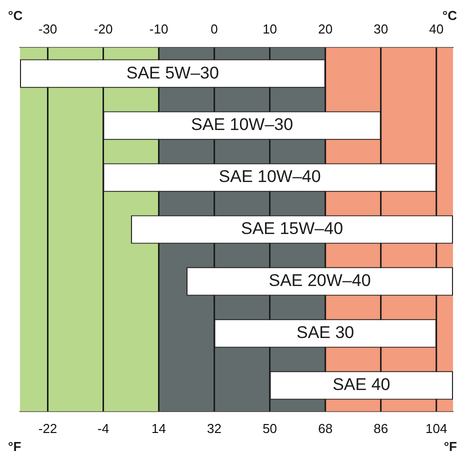  I want to click on x-tick-label: 30, so click(381, 28).